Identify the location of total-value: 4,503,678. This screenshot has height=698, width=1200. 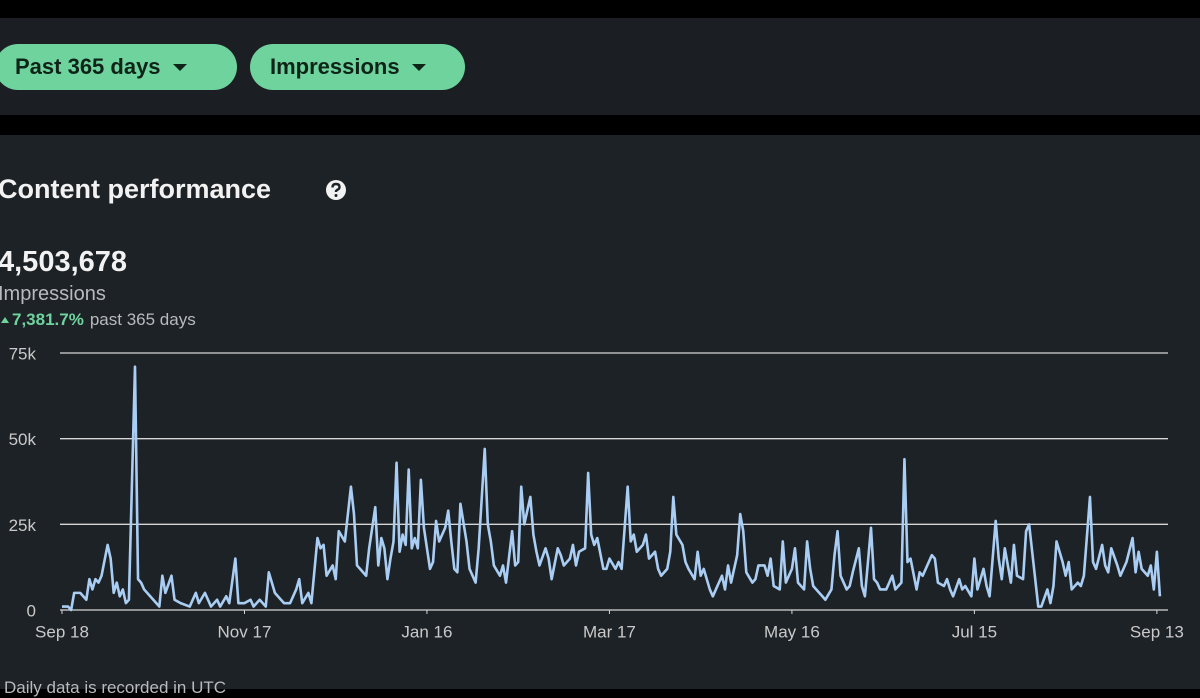
(64, 262).